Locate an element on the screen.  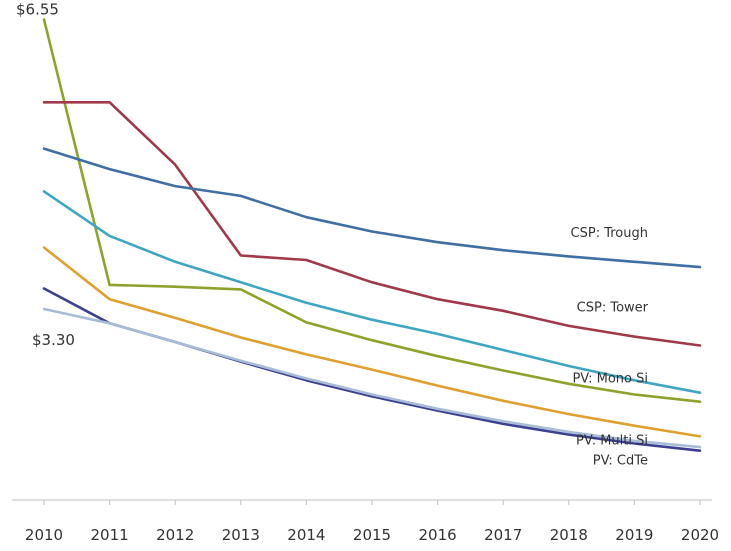
annotations: $6.55 $3.30 is located at coordinates (45, 174).